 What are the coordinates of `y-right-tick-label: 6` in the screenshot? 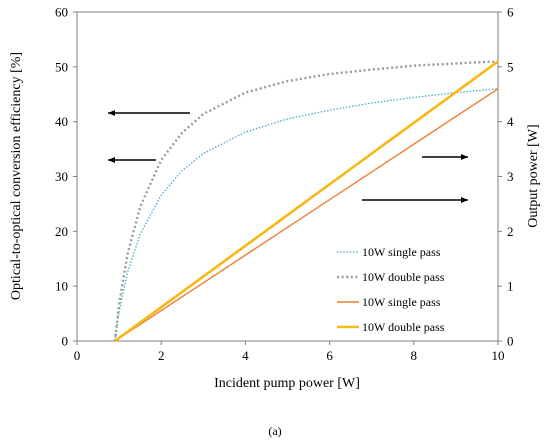 It's located at (510, 12).